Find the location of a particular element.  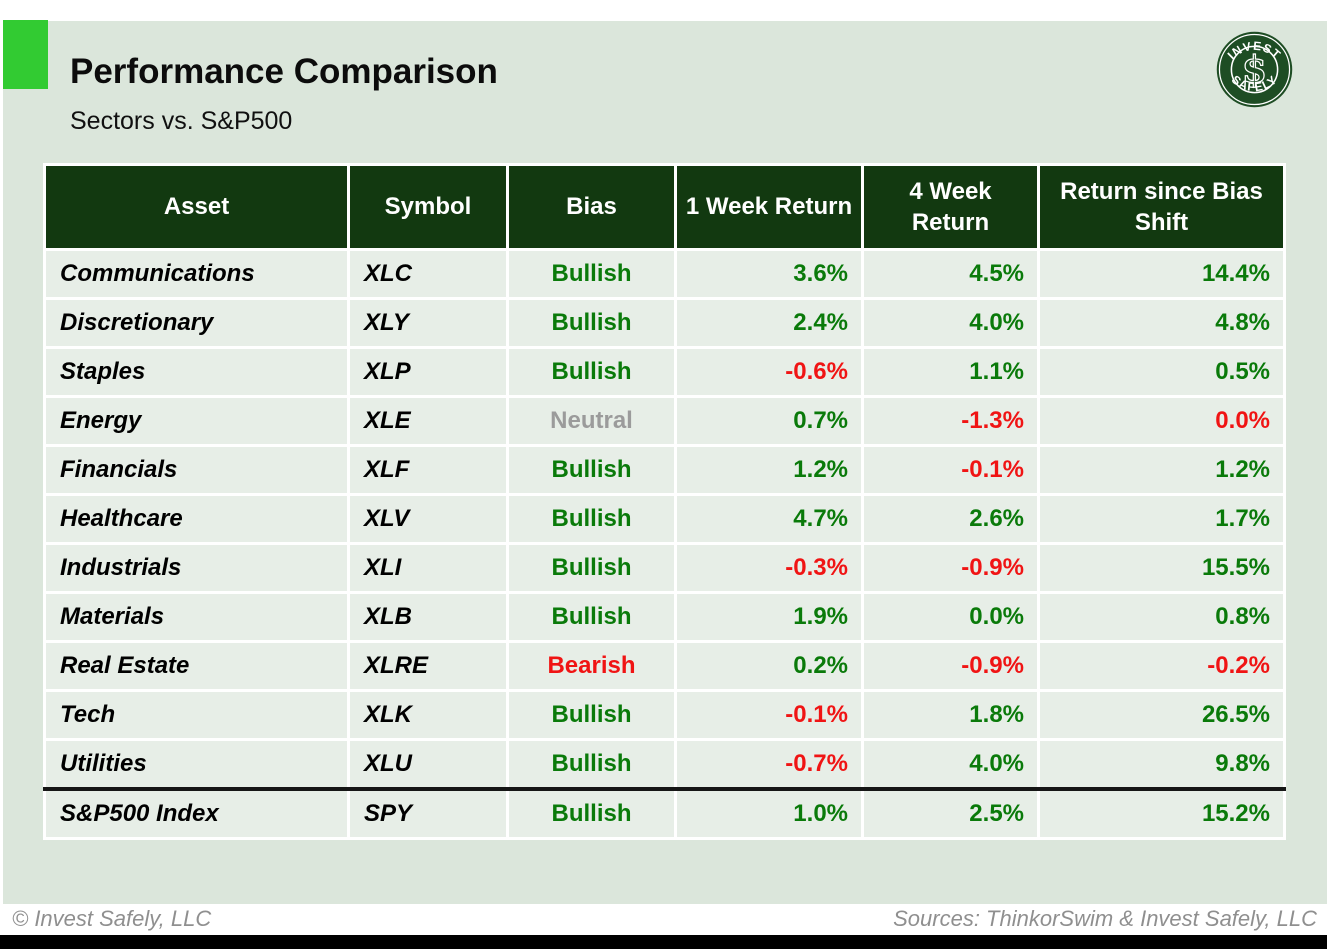

one-week-return: -0.6% is located at coordinates (769, 372).